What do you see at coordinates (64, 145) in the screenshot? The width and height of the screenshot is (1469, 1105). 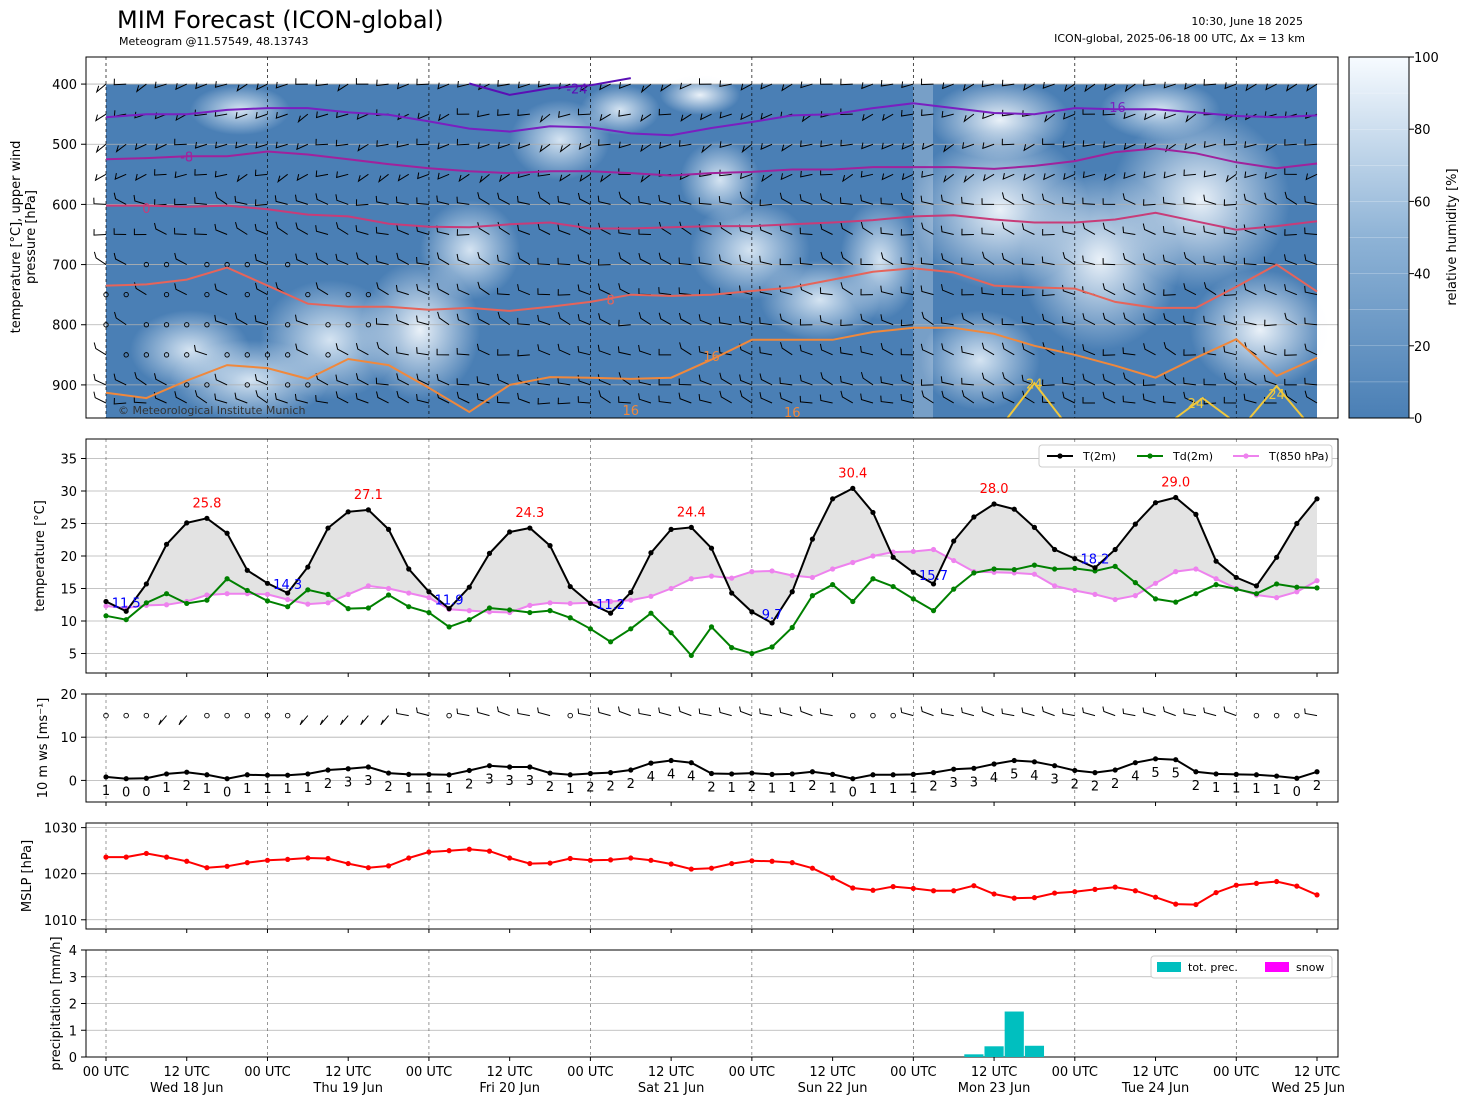 I see `y-tick-label: 500` at bounding box center [64, 145].